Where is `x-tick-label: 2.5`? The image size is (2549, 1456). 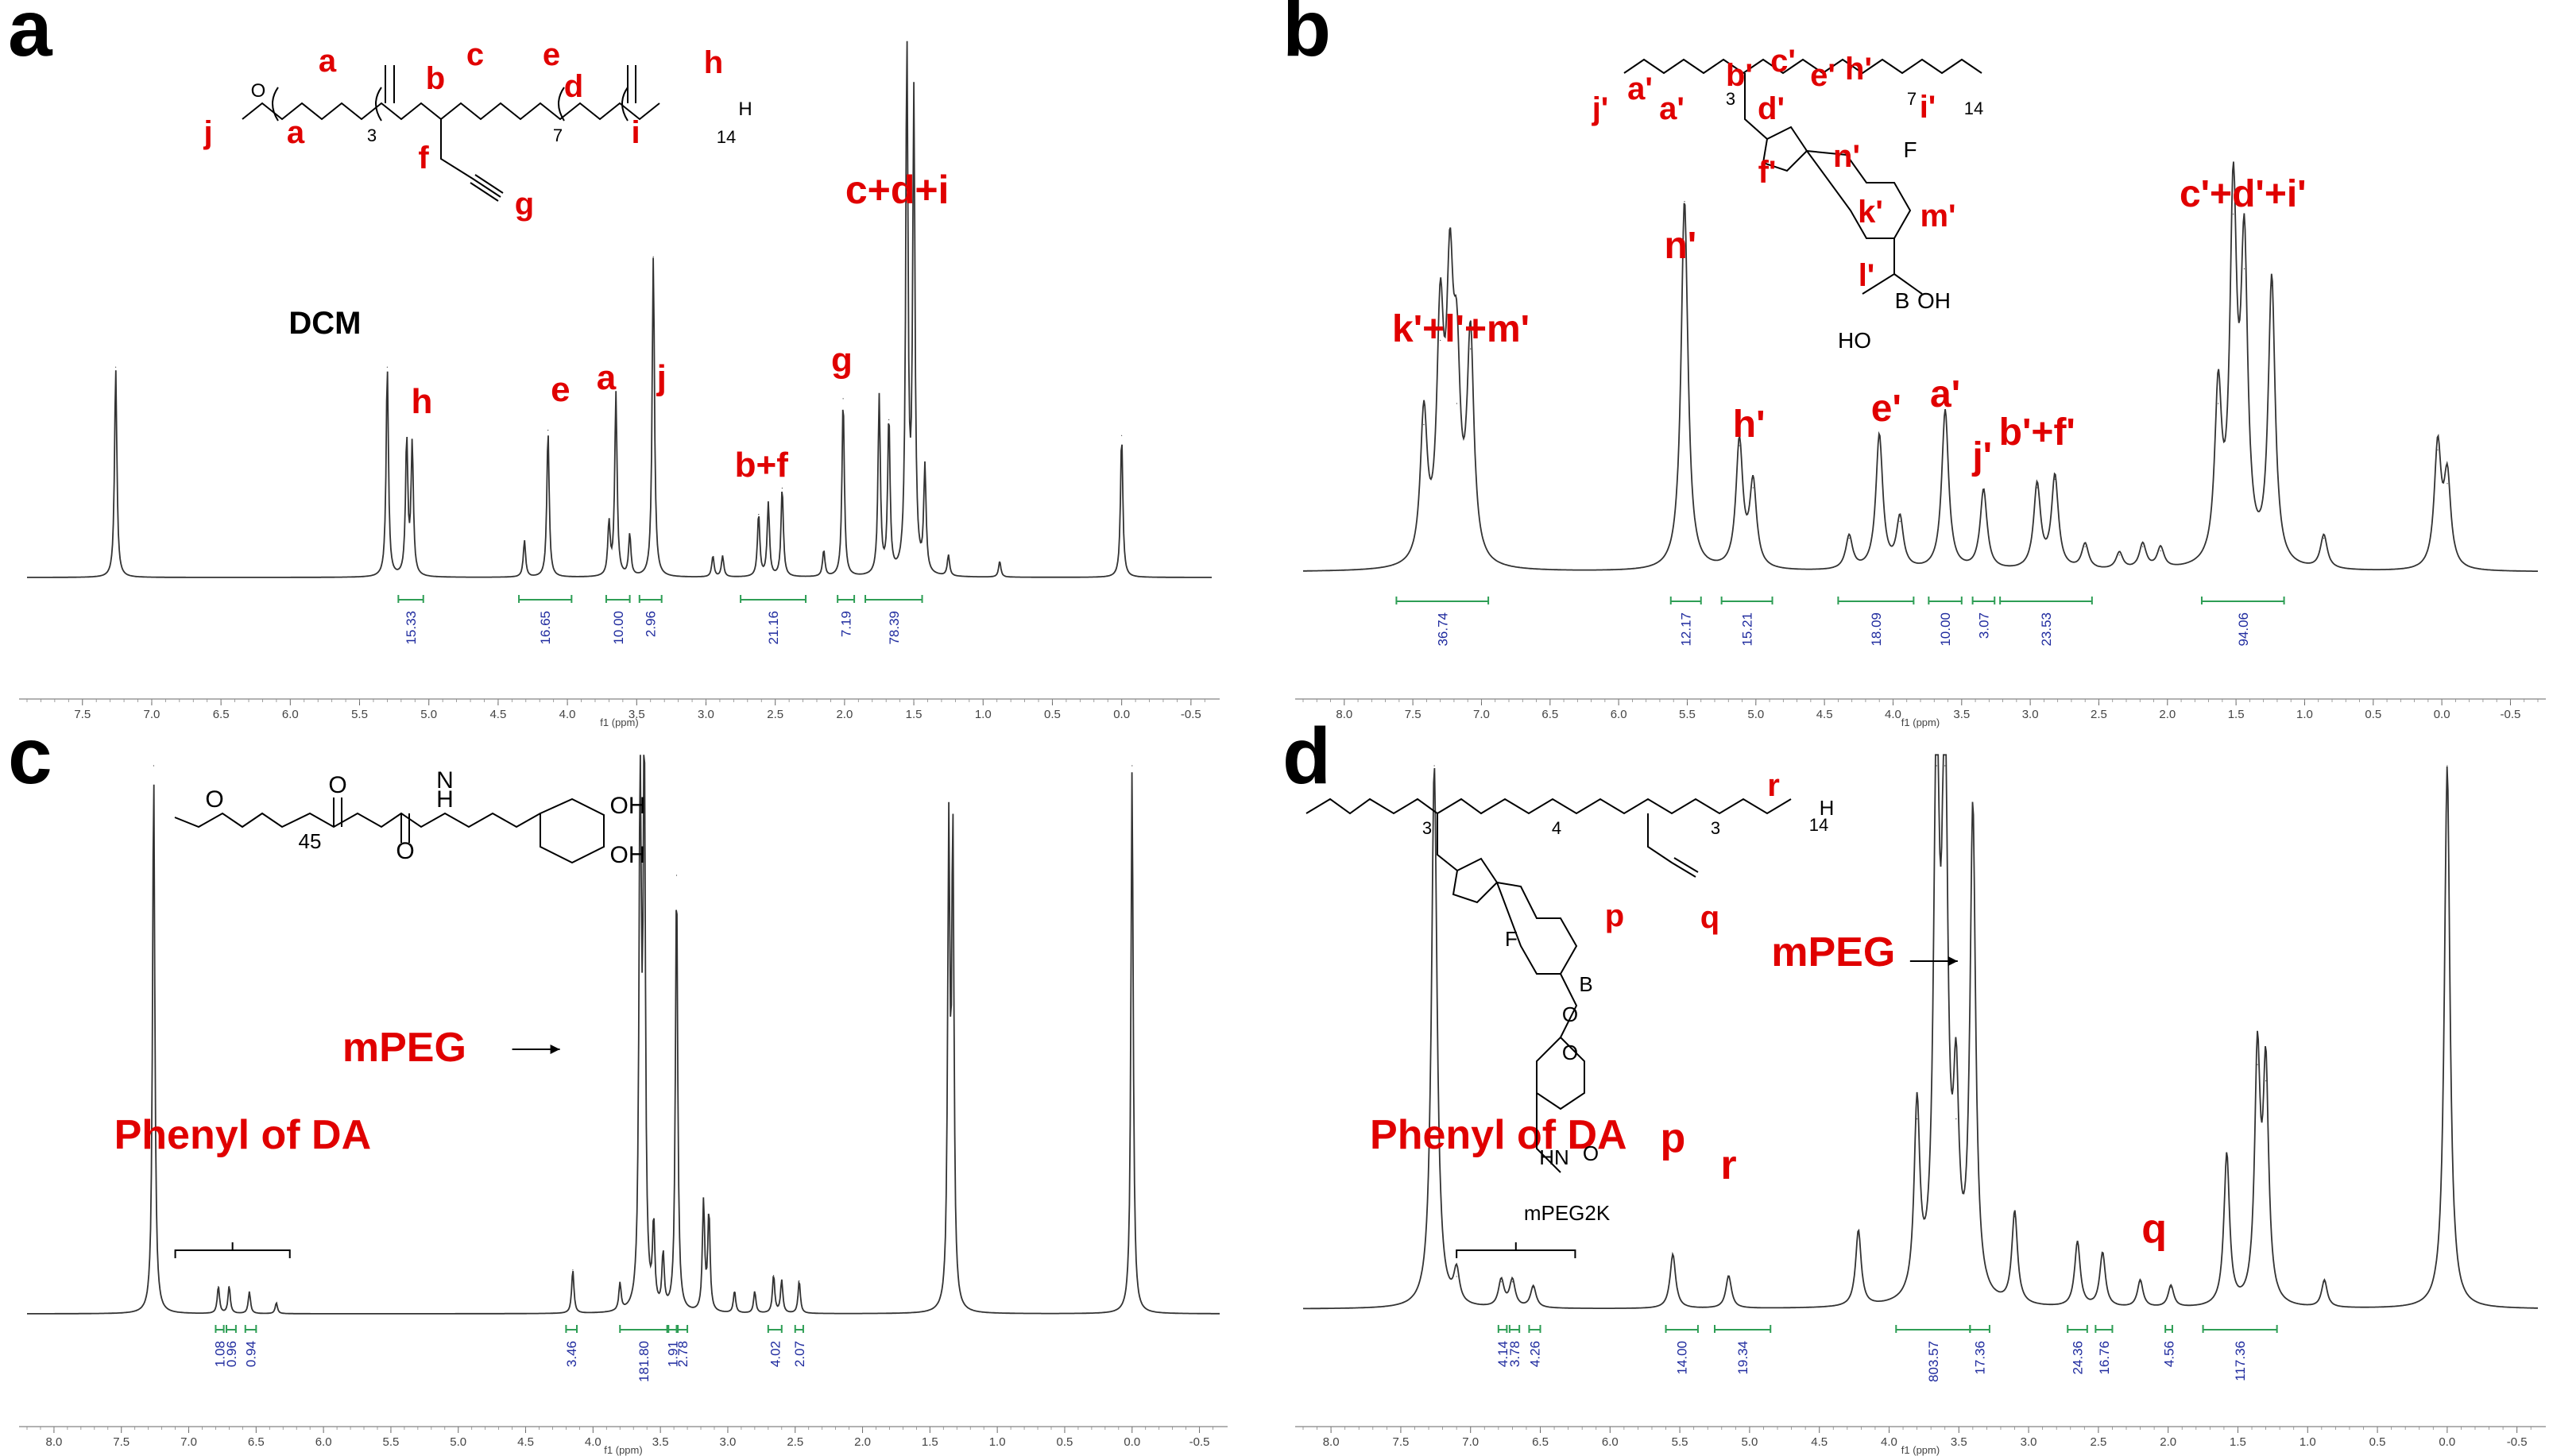 x-tick-label: 2.5 is located at coordinates (795, 1442).